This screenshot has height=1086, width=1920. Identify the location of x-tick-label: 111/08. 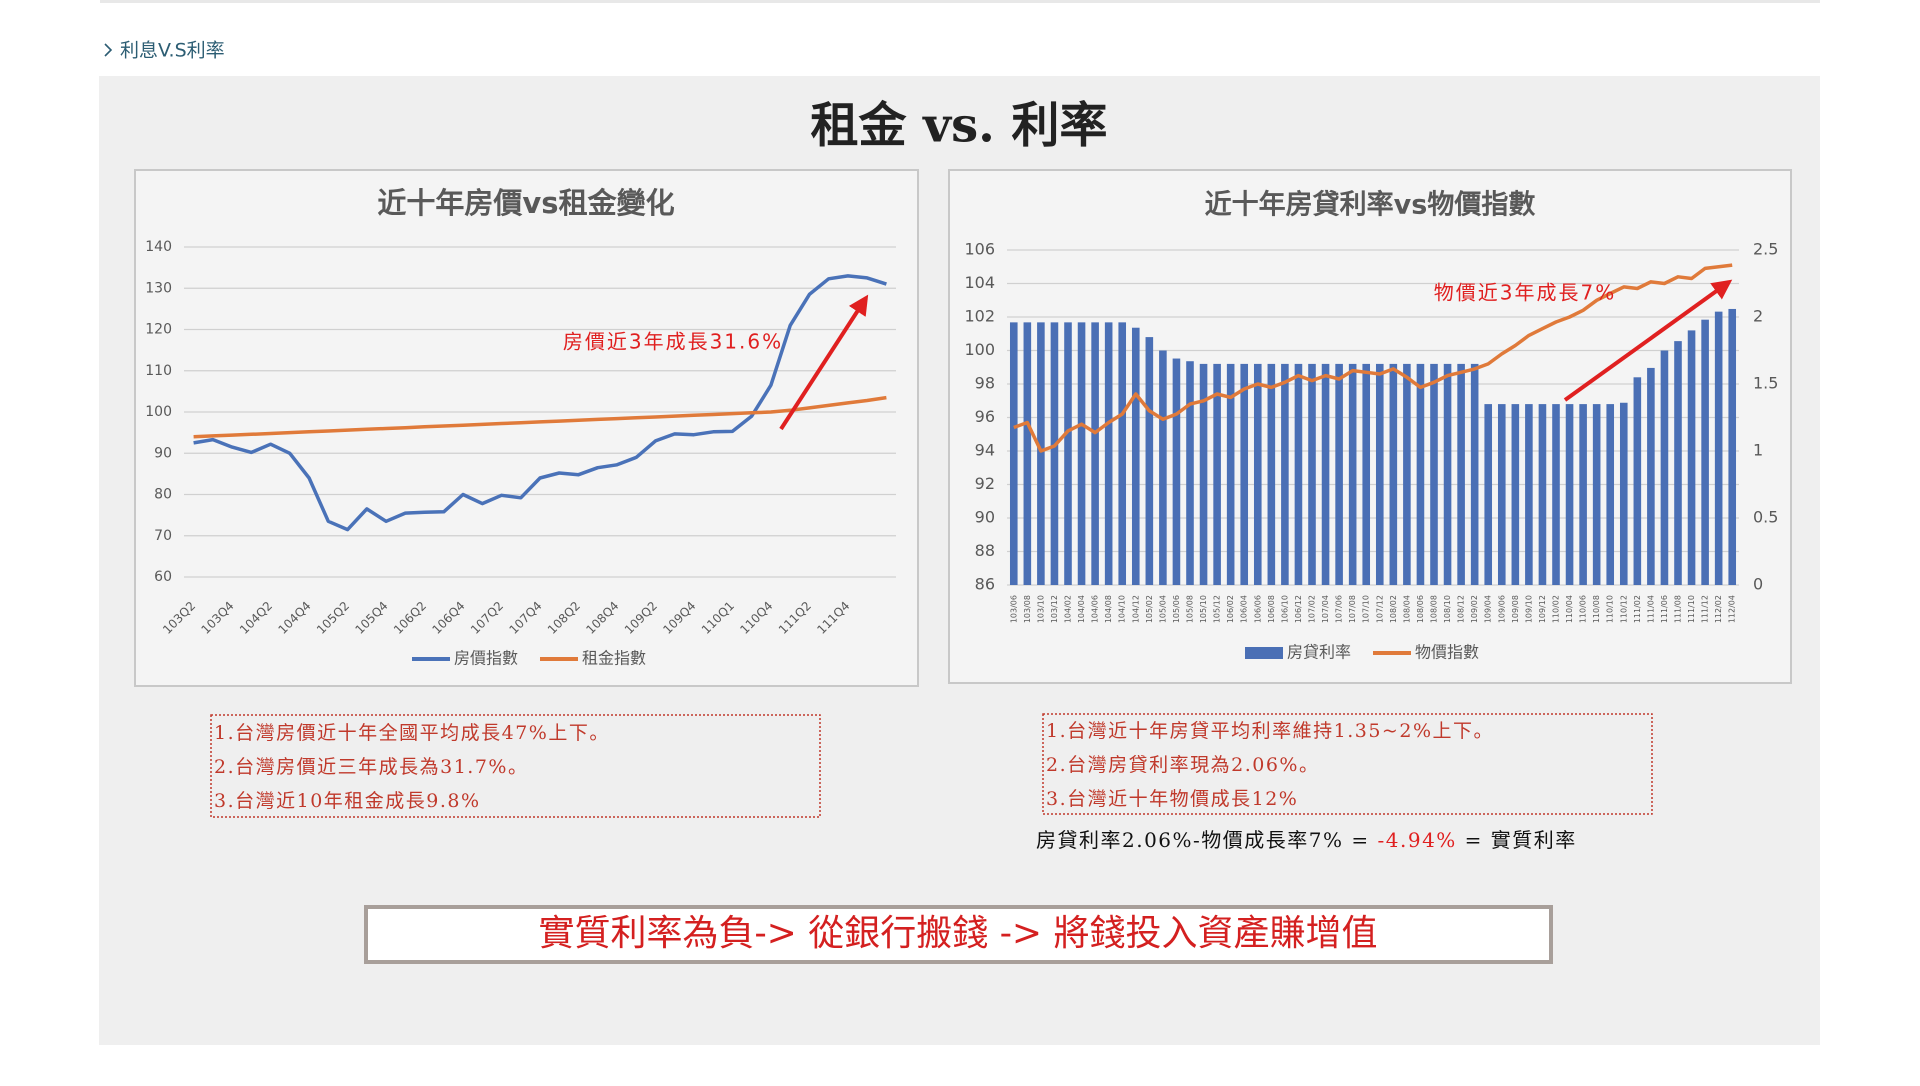
(1678, 609).